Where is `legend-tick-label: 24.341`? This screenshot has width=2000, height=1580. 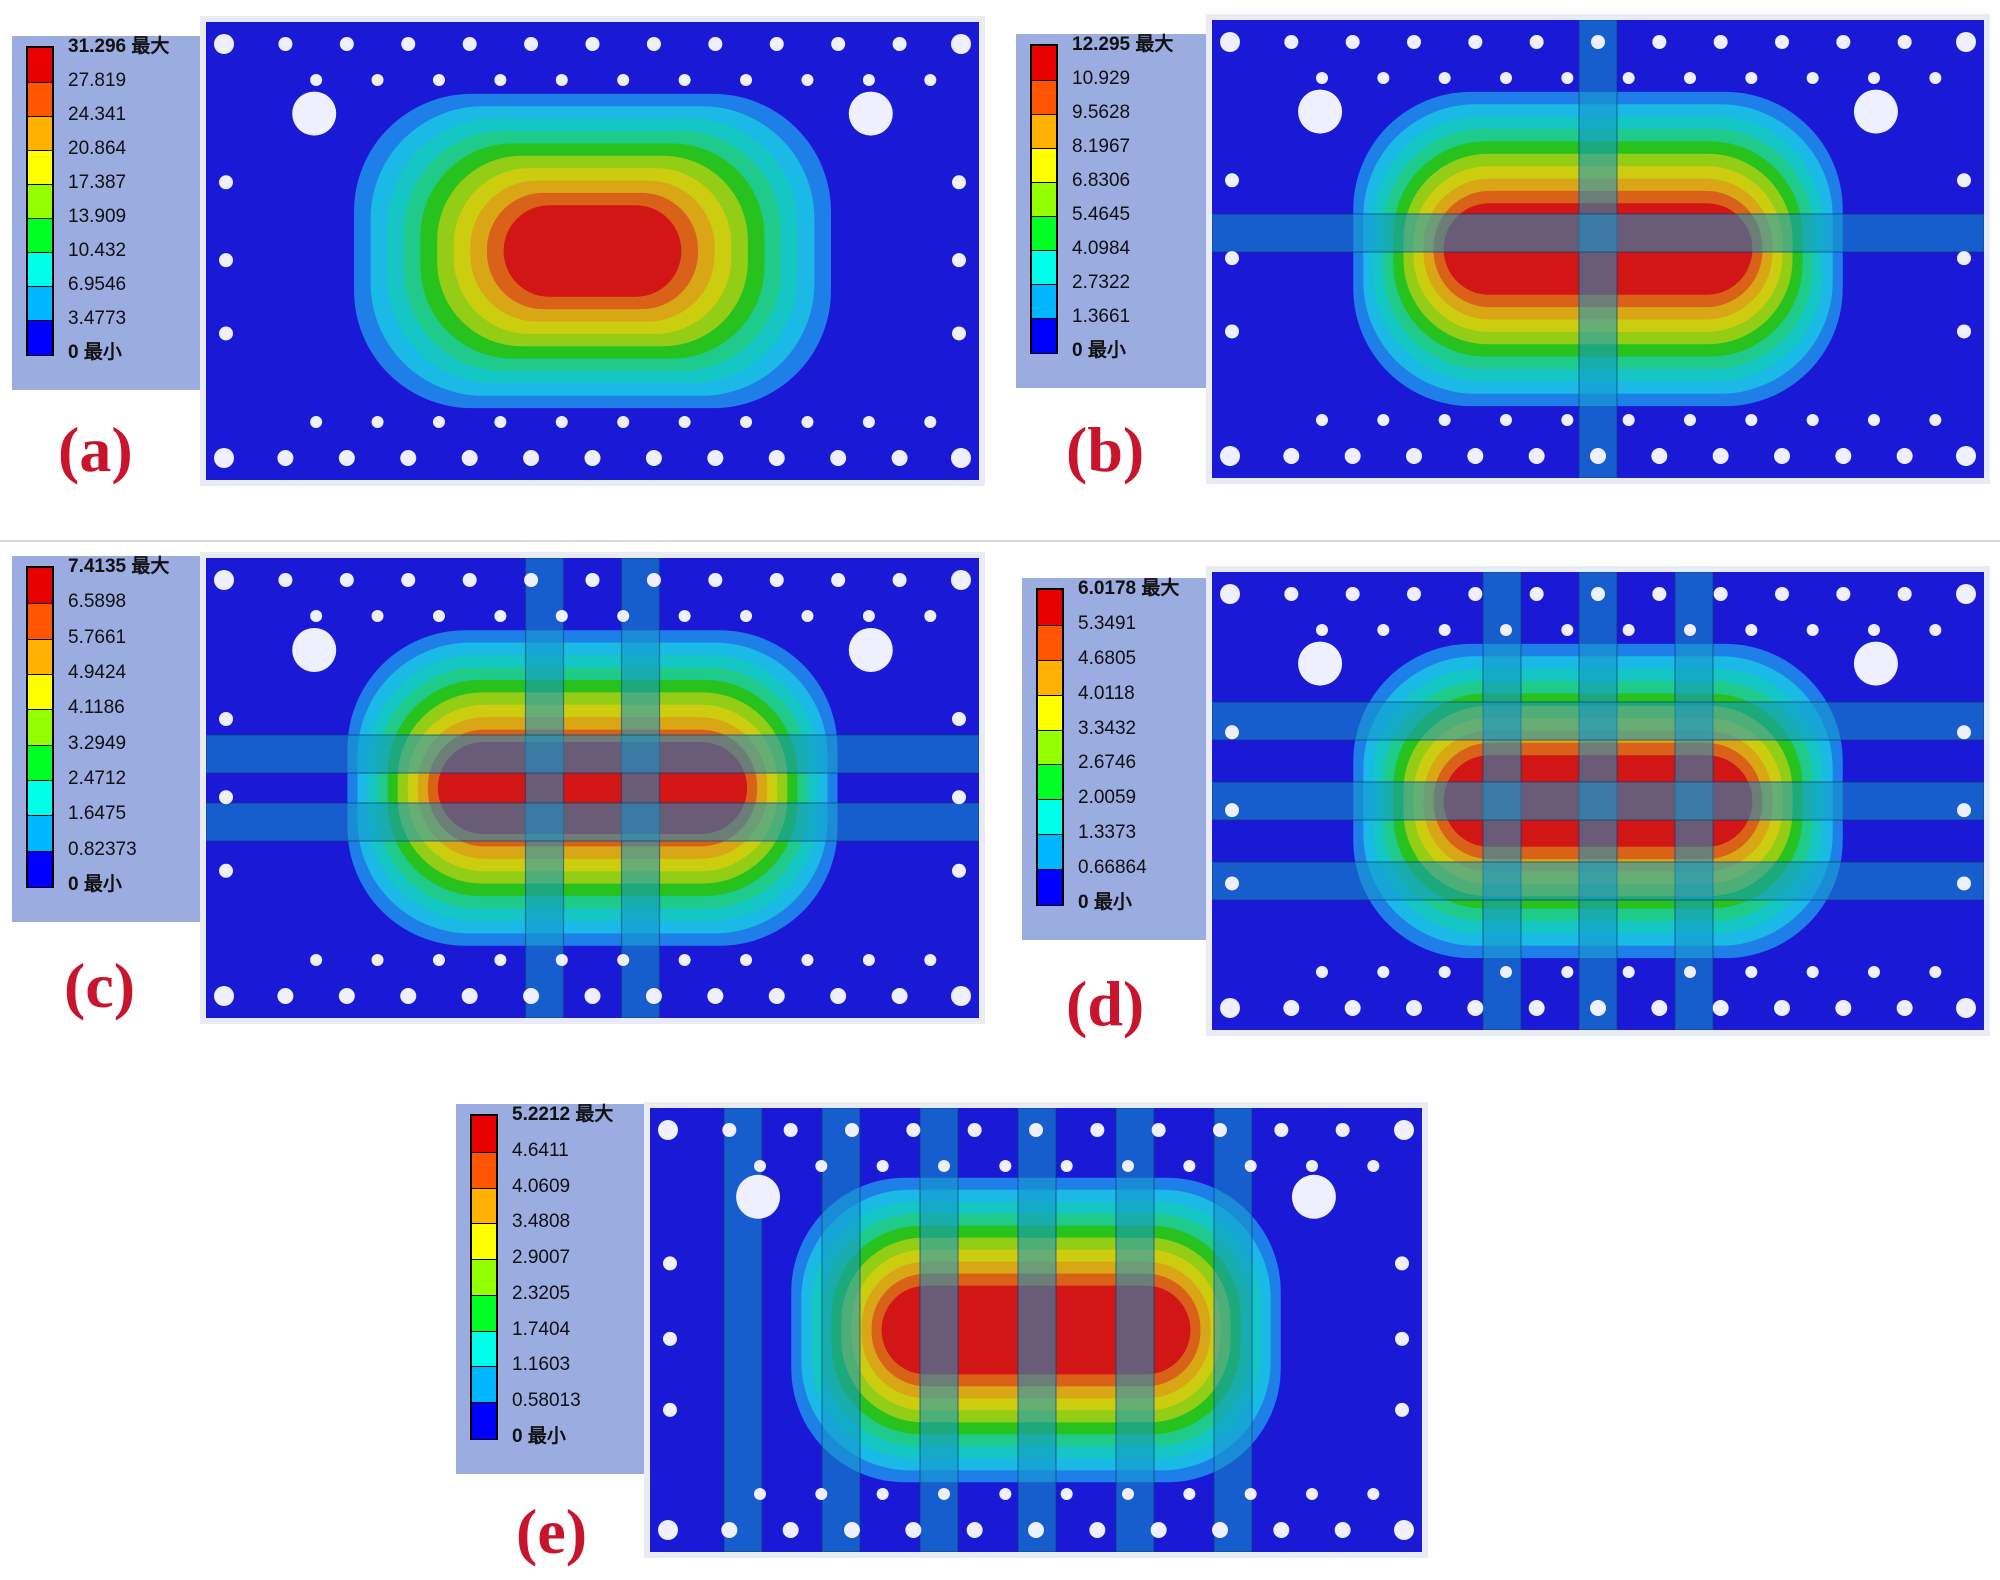 legend-tick-label: 24.341 is located at coordinates (97, 114).